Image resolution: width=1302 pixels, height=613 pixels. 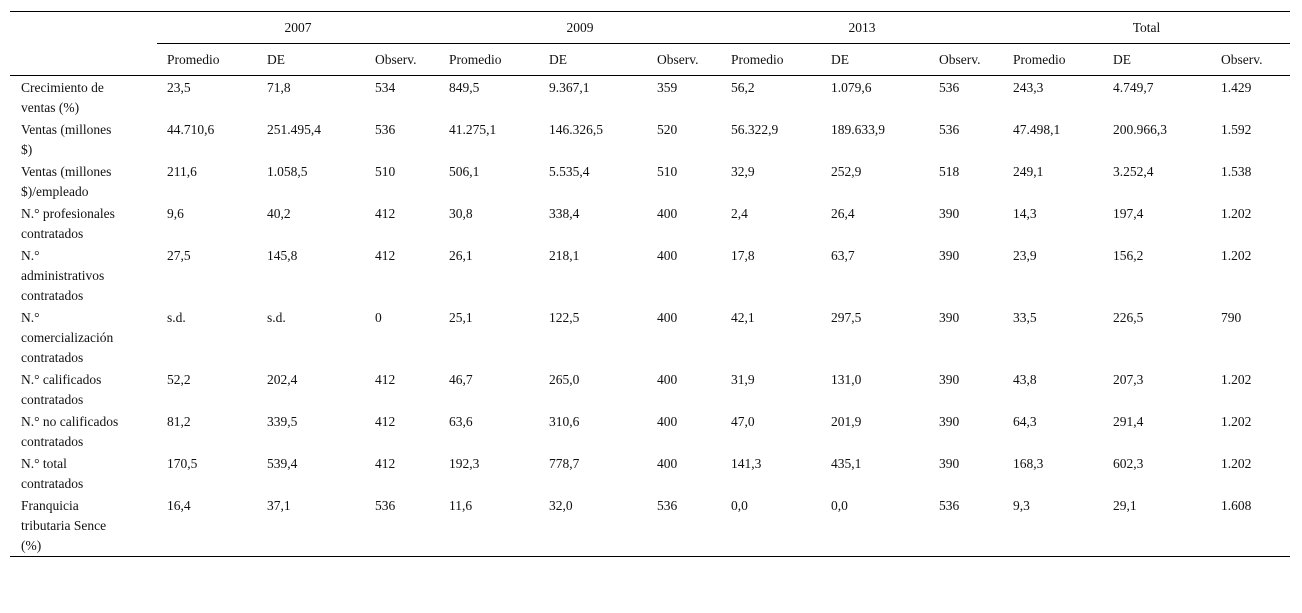 I want to click on cell: 31,9, so click(x=743, y=379).